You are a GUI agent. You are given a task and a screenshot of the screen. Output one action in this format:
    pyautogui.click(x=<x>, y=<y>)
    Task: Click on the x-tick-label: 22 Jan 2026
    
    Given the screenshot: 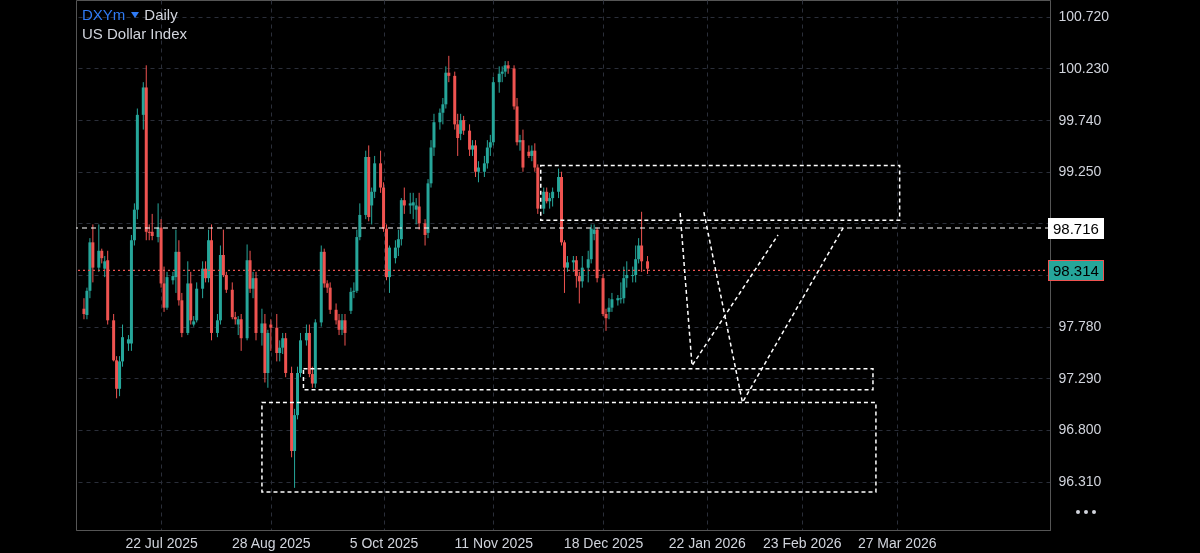 What is the action you would take?
    pyautogui.click(x=707, y=542)
    